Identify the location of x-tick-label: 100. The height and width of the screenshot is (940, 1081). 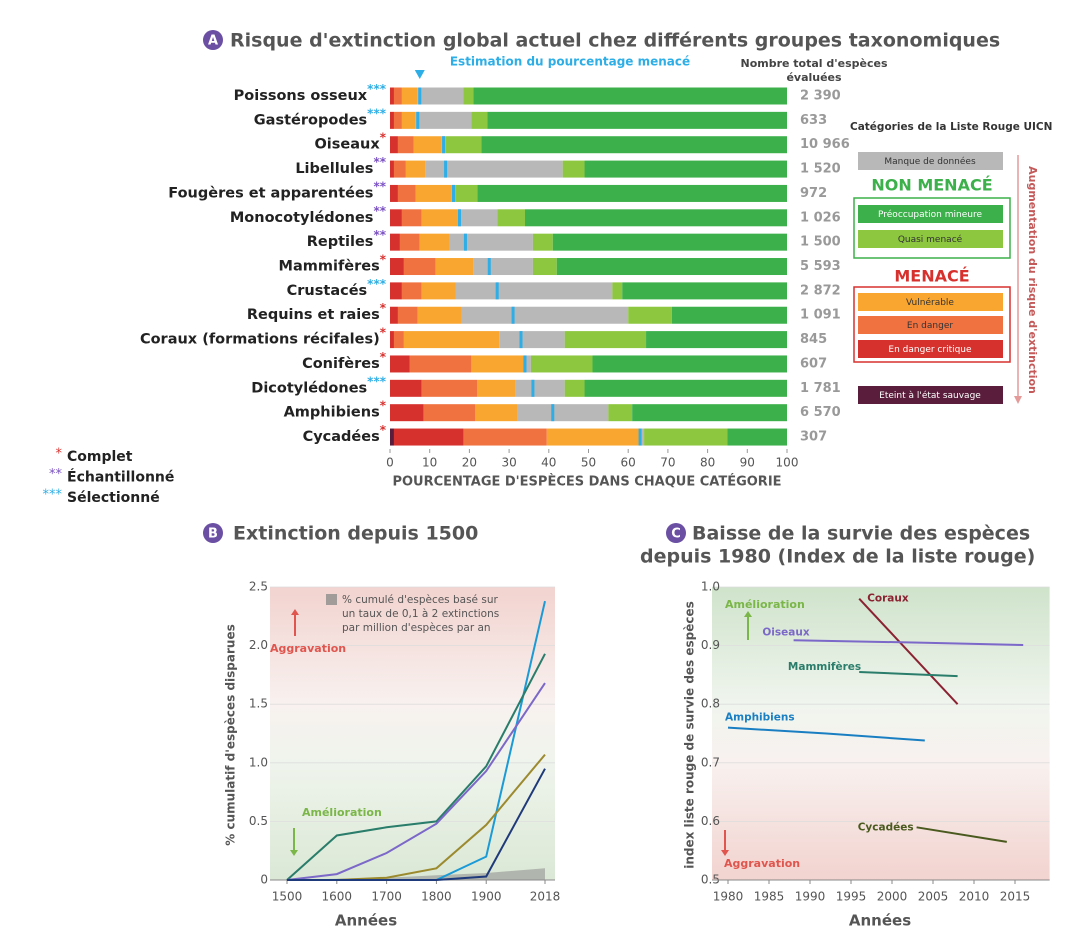
(787, 463).